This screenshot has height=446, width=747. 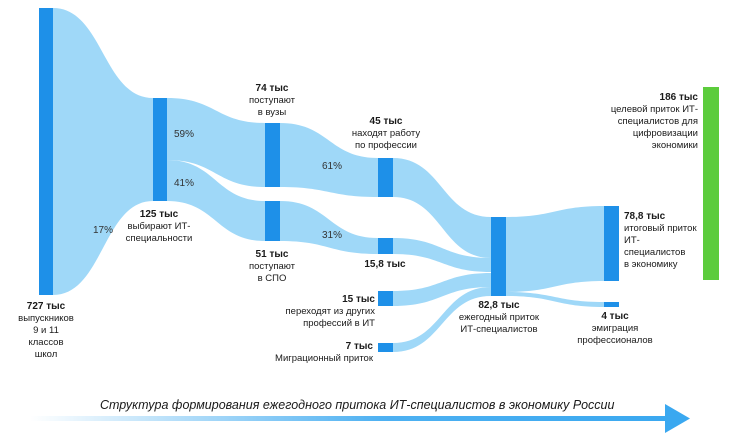 I want to click on arrow-head, so click(x=677, y=418).